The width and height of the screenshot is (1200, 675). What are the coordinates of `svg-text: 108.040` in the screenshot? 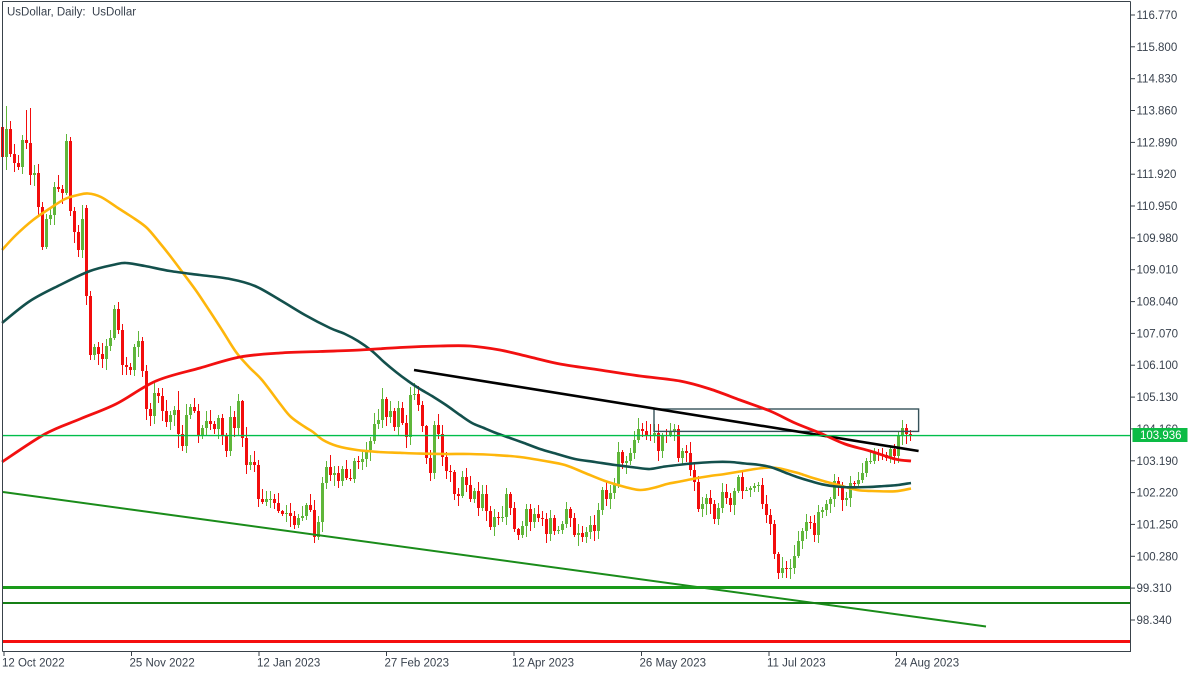 It's located at (1158, 303).